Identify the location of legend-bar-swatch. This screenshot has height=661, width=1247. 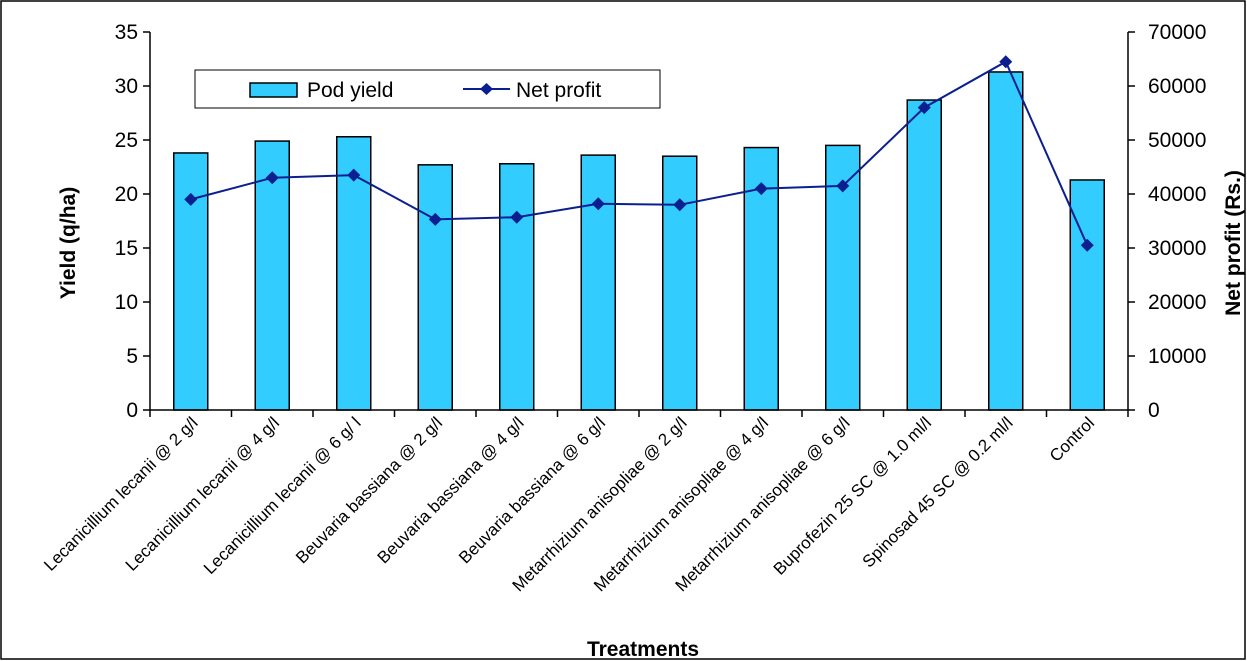
(273, 90).